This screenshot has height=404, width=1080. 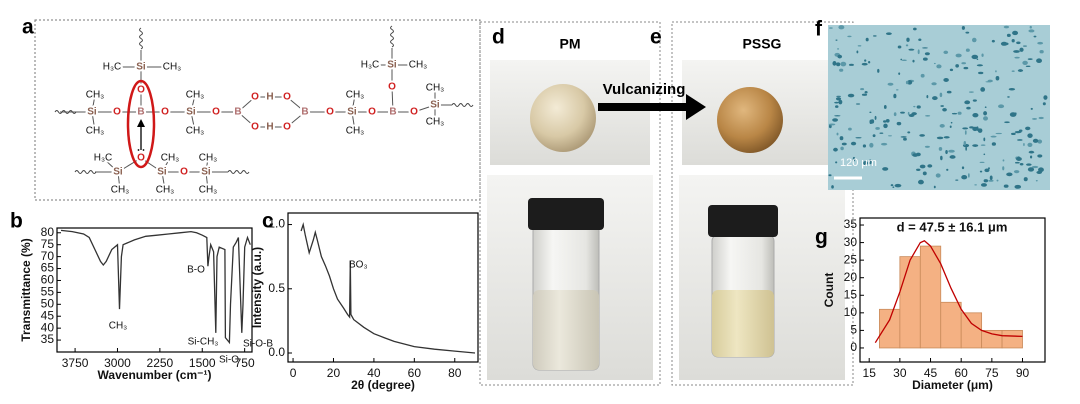 What do you see at coordinates (276, 352) in the screenshot?
I see `y-tick-label: 0.0` at bounding box center [276, 352].